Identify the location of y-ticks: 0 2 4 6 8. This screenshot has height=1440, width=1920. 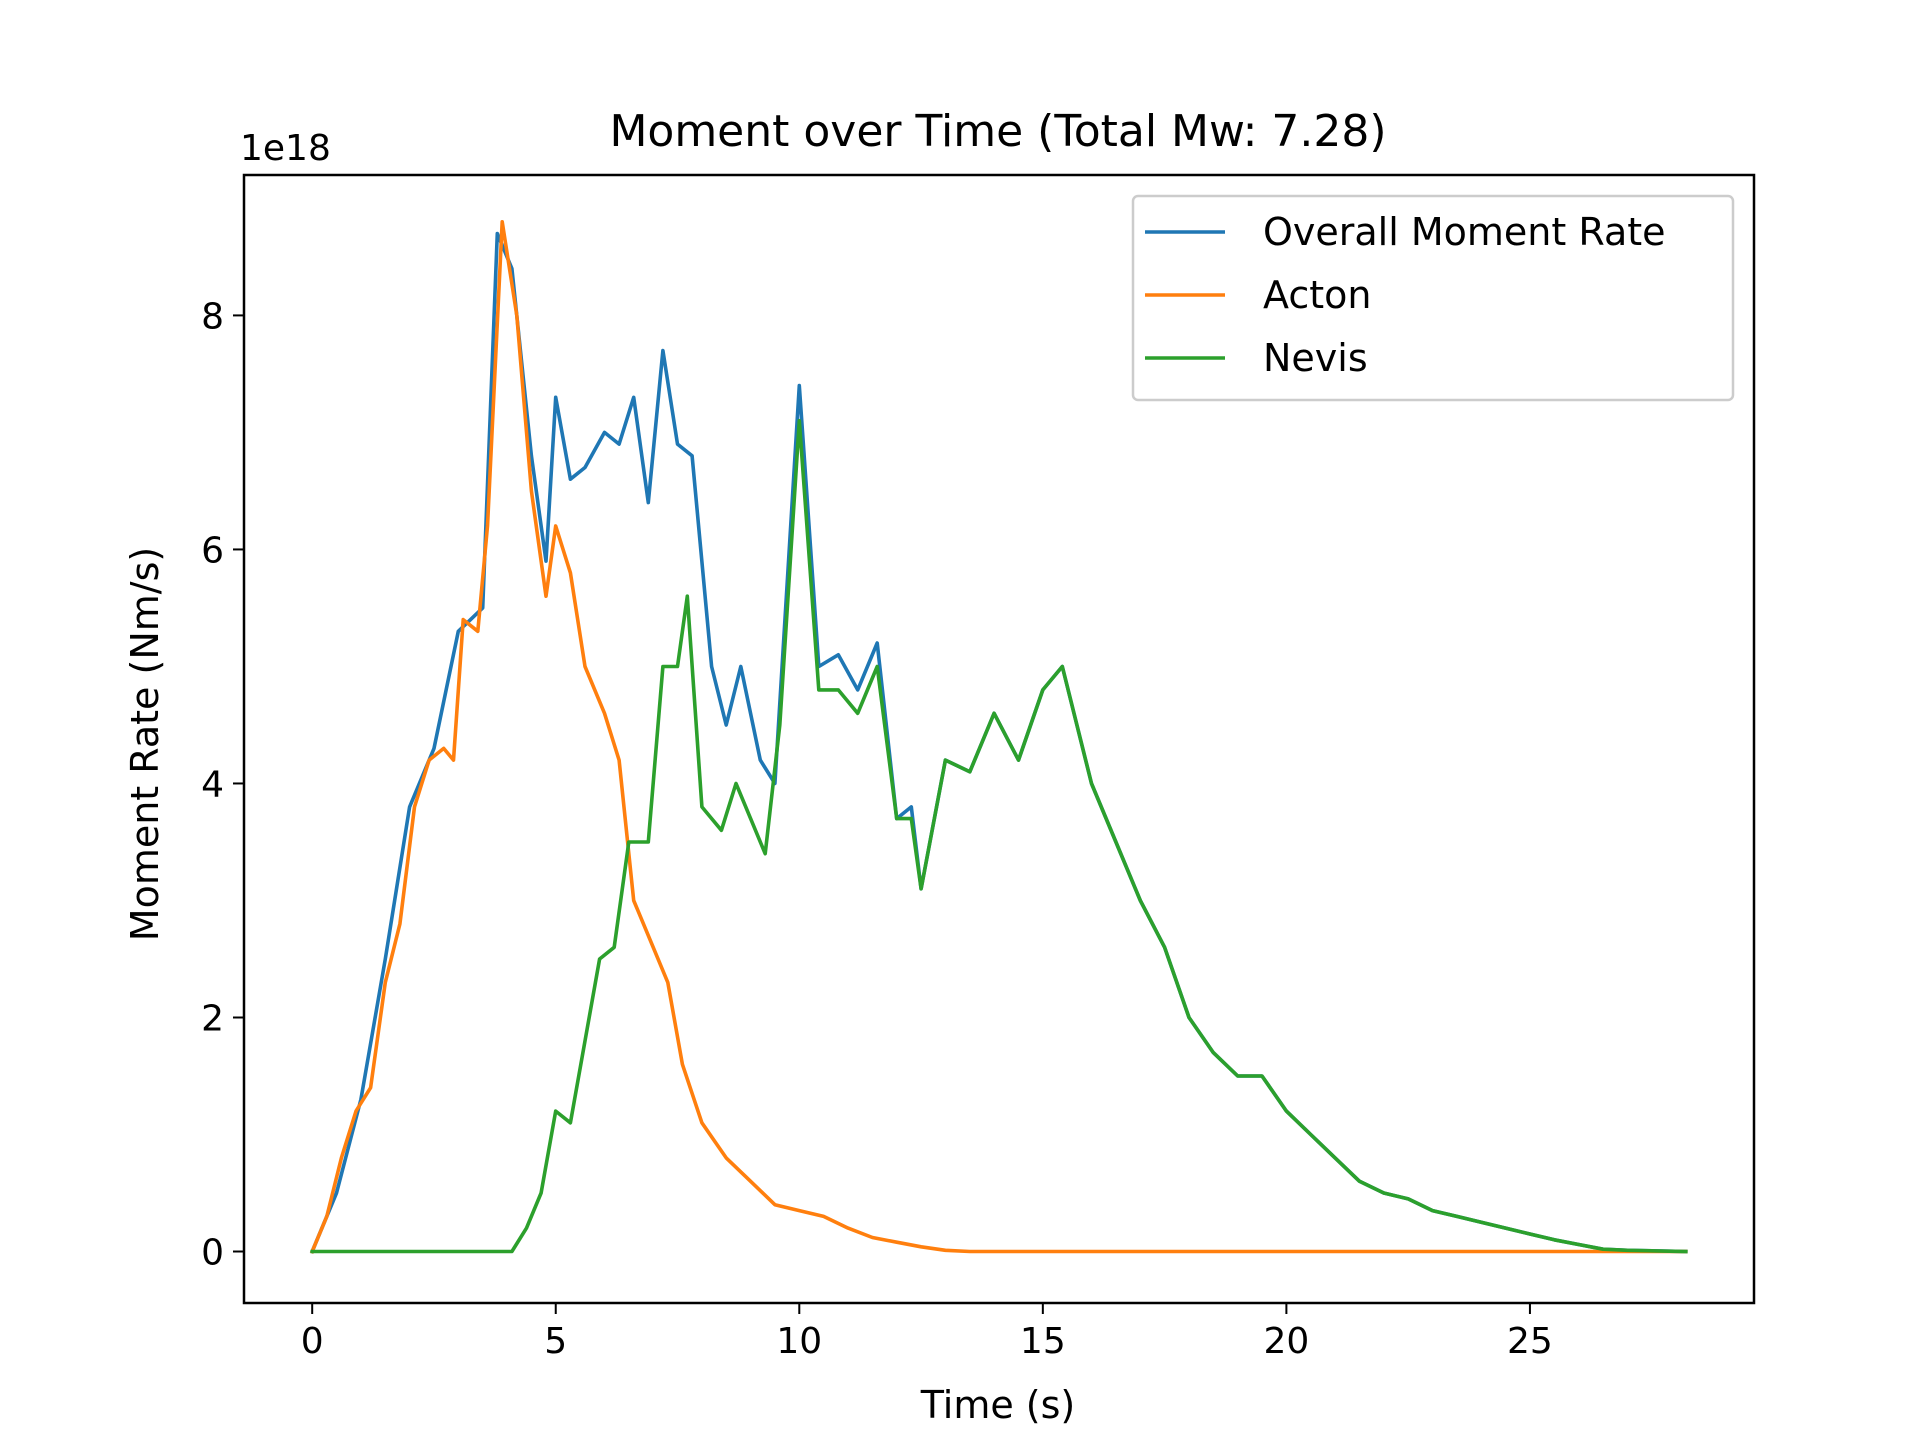
(222, 785).